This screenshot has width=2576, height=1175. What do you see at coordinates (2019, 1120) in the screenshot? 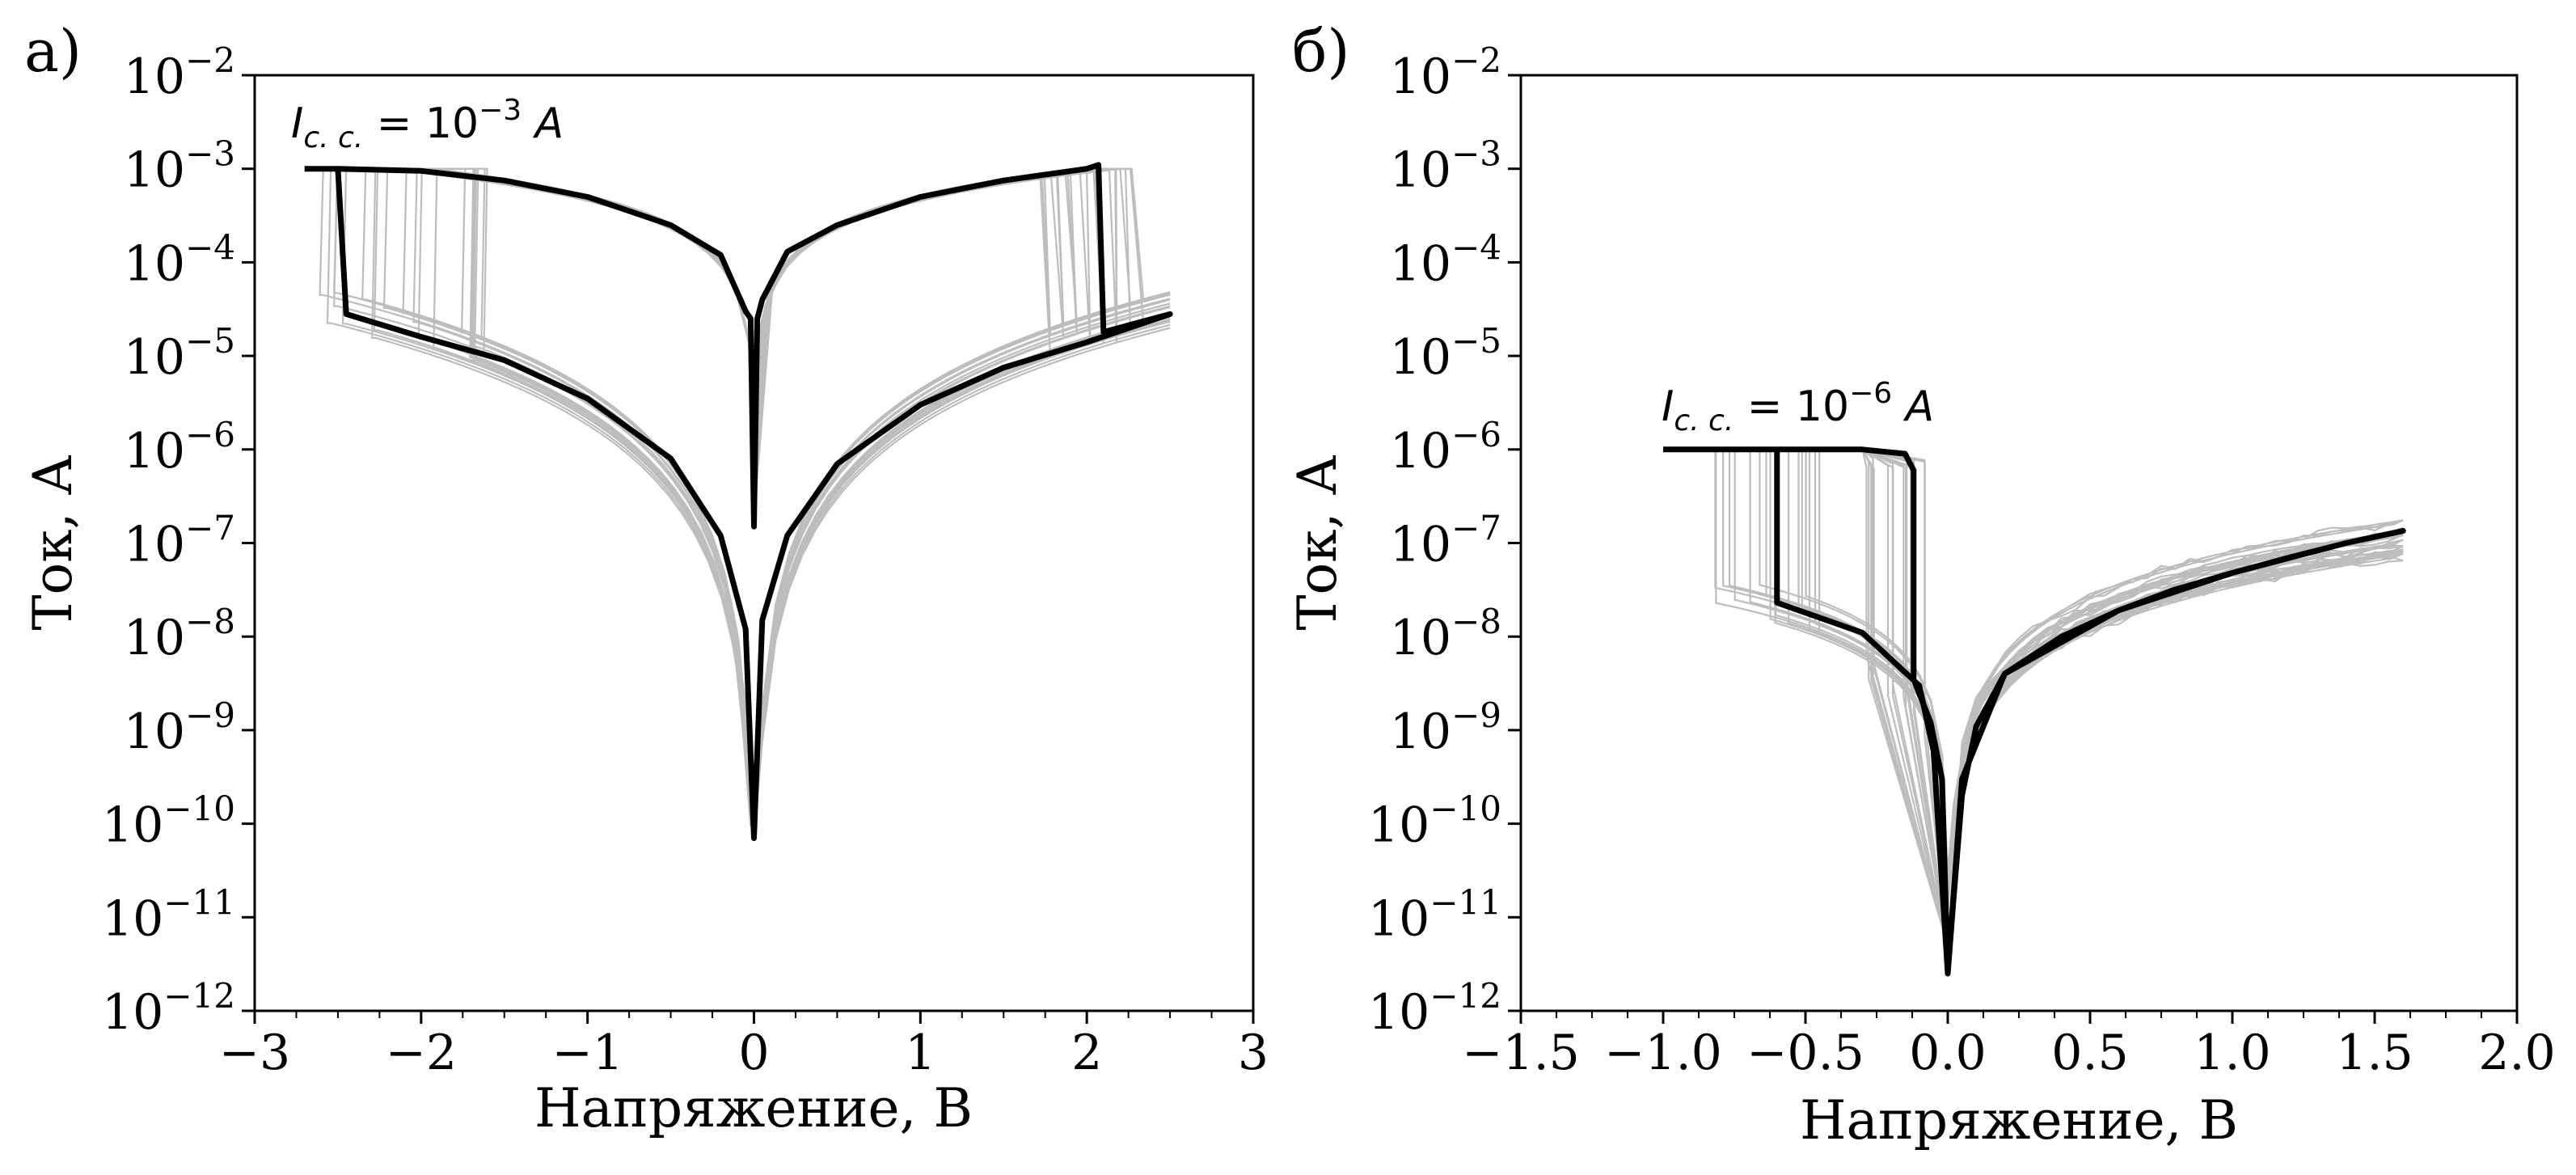
I see `x-axis-label-b: Напряжение, В` at bounding box center [2019, 1120].